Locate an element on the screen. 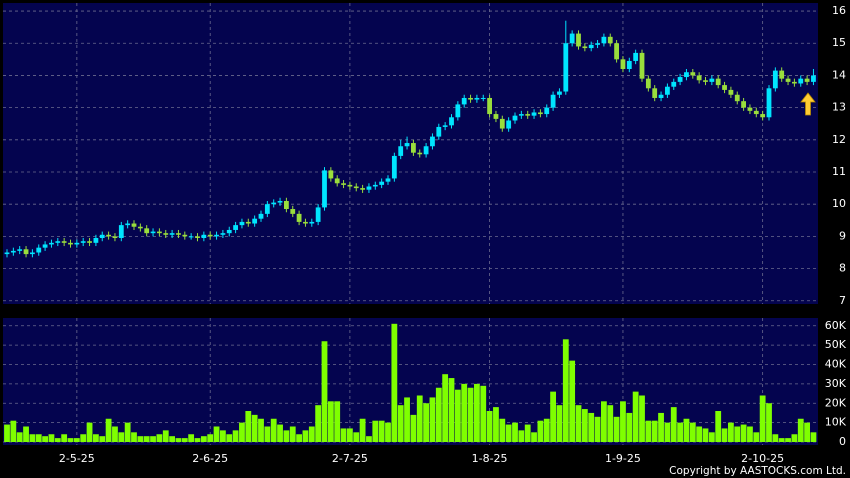  y-tick-label: 12 is located at coordinates (839, 139).